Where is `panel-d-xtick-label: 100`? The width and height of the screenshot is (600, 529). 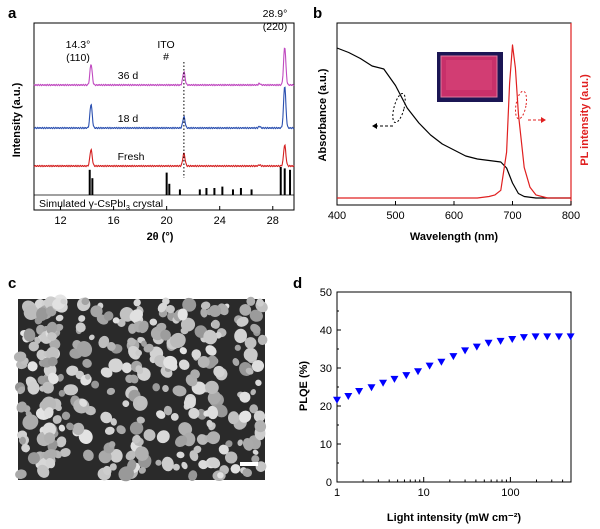
panel-d-xtick-label: 100 is located at coordinates (510, 493).